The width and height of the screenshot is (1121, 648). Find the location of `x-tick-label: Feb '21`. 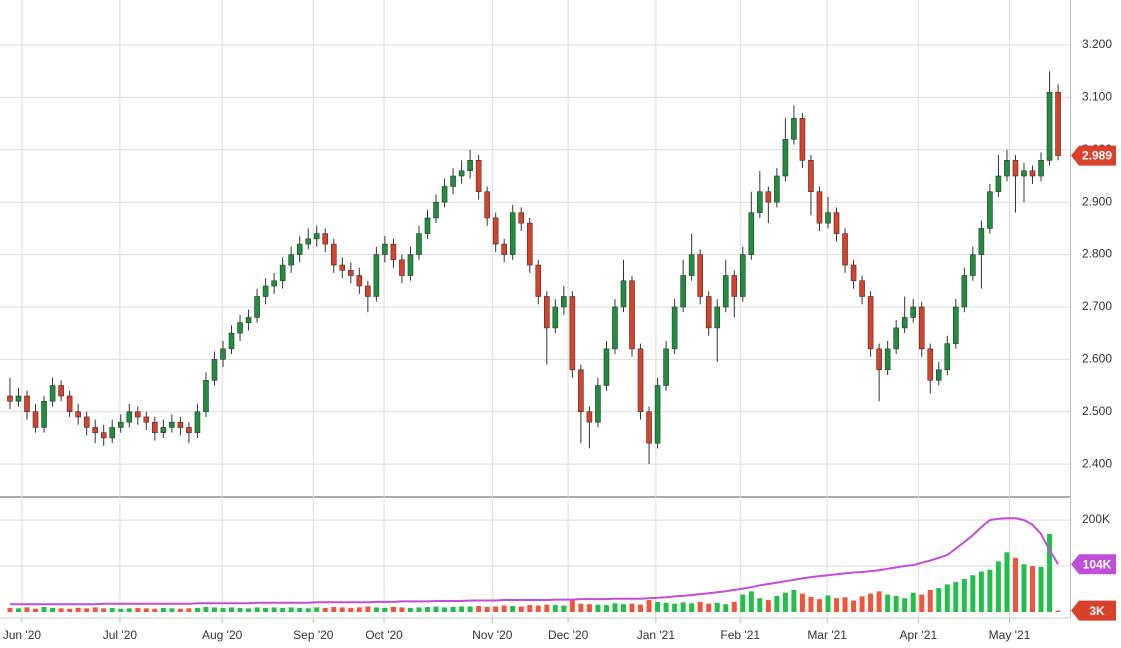

x-tick-label: Feb '21 is located at coordinates (740, 635).